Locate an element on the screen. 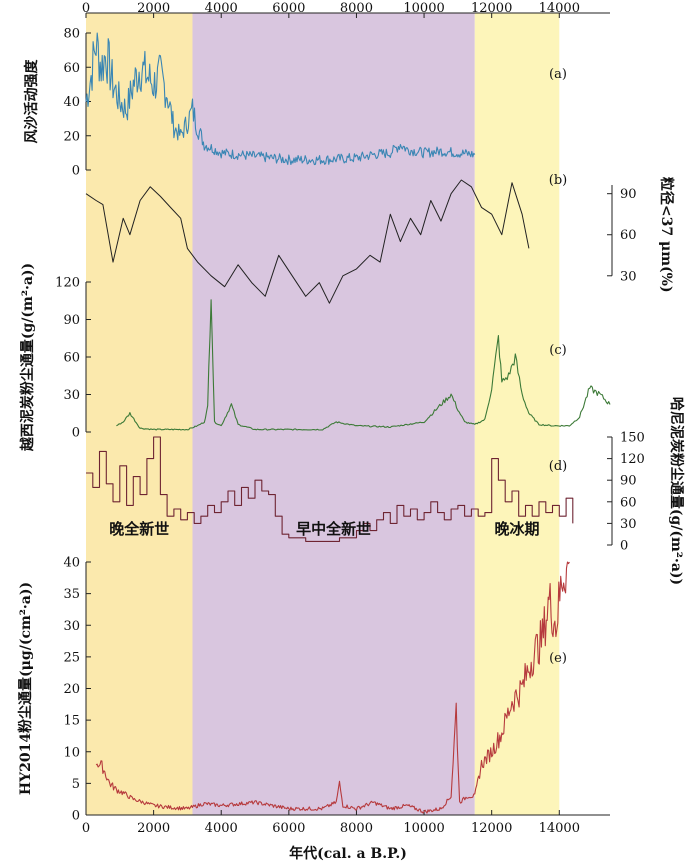 The image size is (700, 868). y-axis-title-a: 风沙活动强度 is located at coordinates (31, 101).